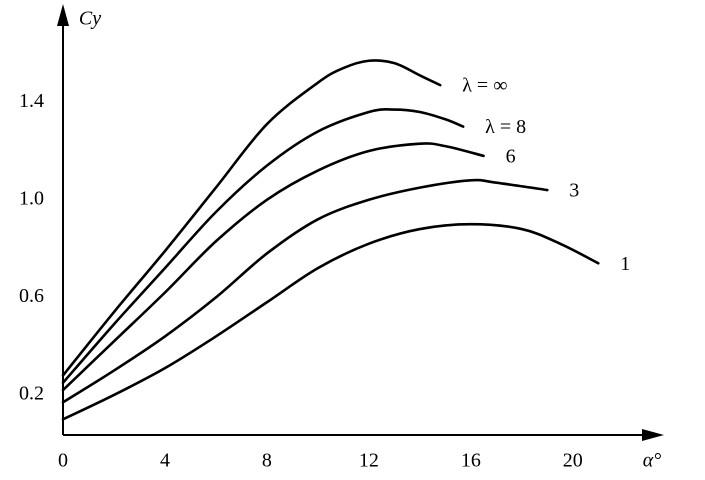 The height and width of the screenshot is (480, 705). Describe the element at coordinates (63, 15) in the screenshot. I see `y-axis-arrow` at that location.